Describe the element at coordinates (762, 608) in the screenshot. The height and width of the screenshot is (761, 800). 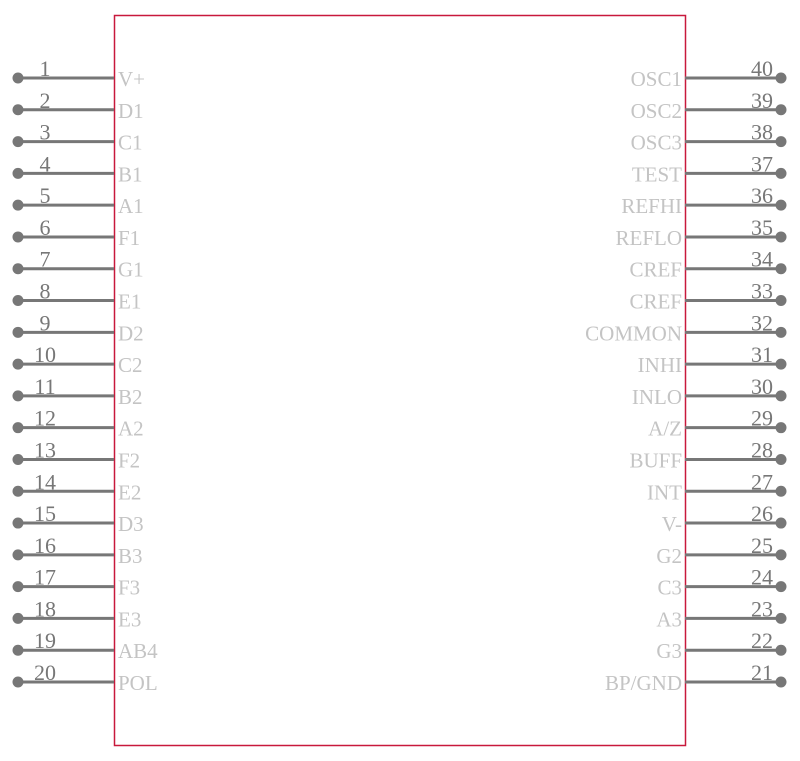
I see `pin-number: 23` at that location.